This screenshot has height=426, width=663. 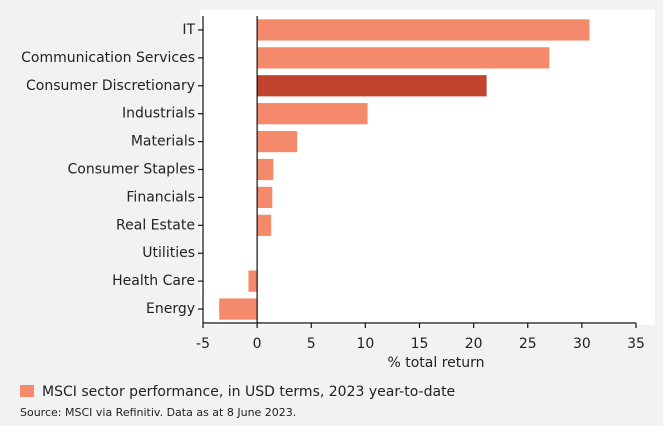 What do you see at coordinates (153, 281) in the screenshot?
I see `y-tick-label: Health Care` at bounding box center [153, 281].